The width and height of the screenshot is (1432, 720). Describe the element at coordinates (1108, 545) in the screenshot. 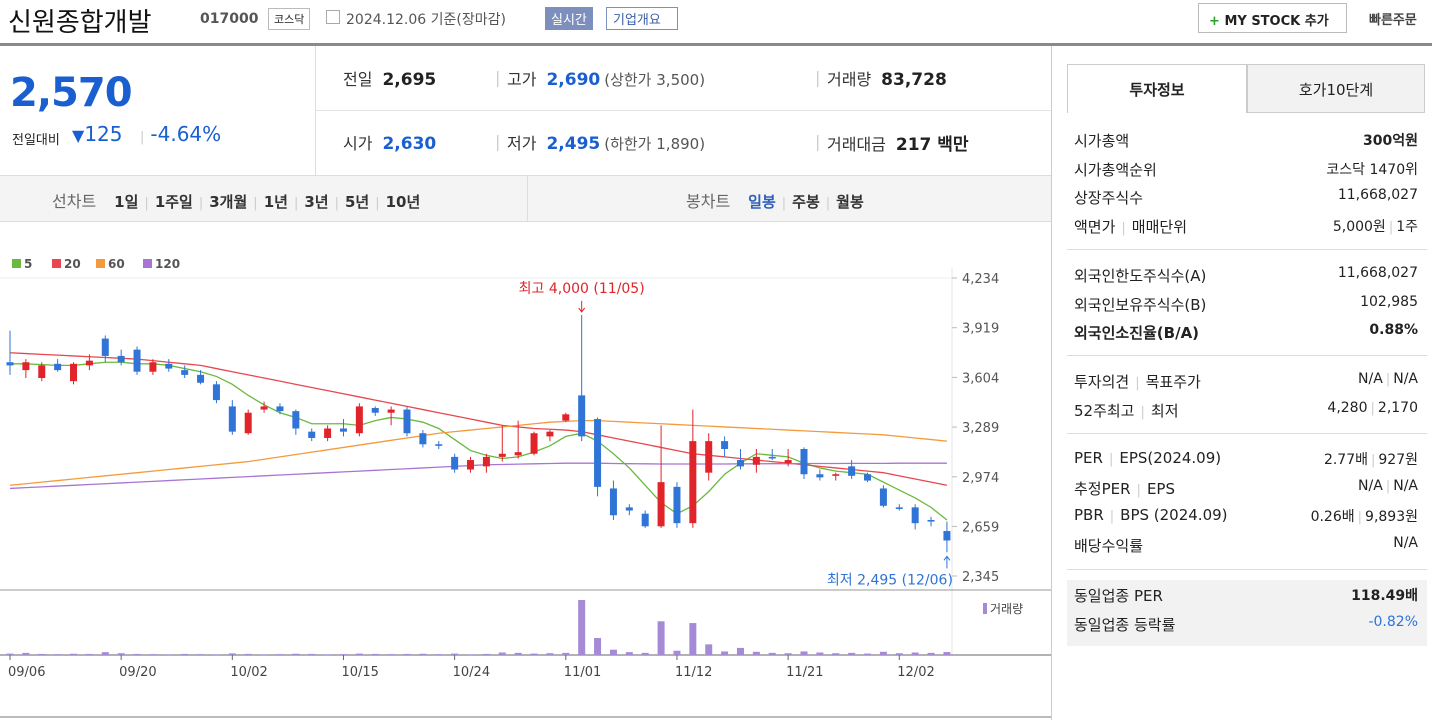

I see `info-label: 배당수익률` at that location.